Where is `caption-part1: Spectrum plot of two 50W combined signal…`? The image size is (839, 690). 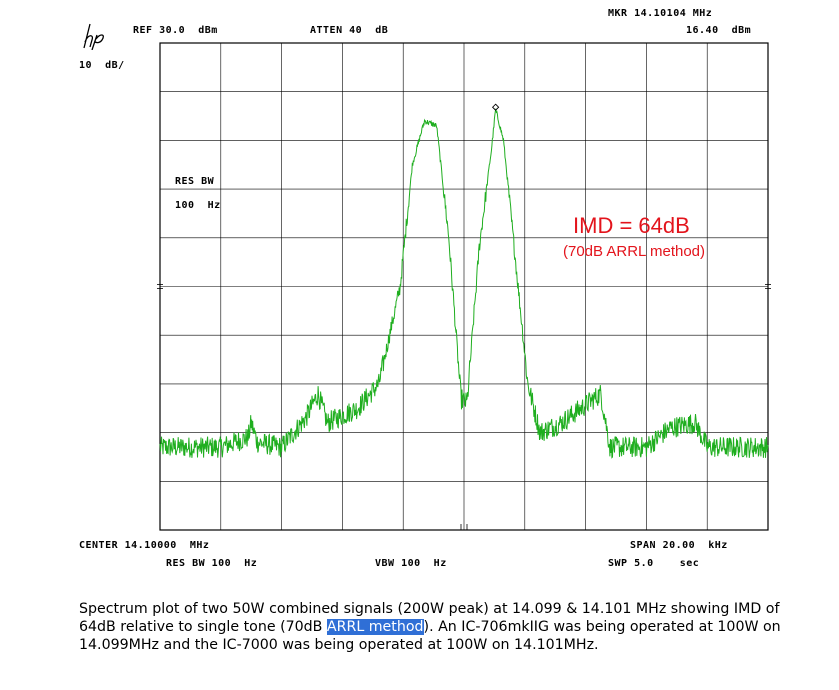 caption-part1: Spectrum plot of two 50W combined signal… is located at coordinates (429, 618).